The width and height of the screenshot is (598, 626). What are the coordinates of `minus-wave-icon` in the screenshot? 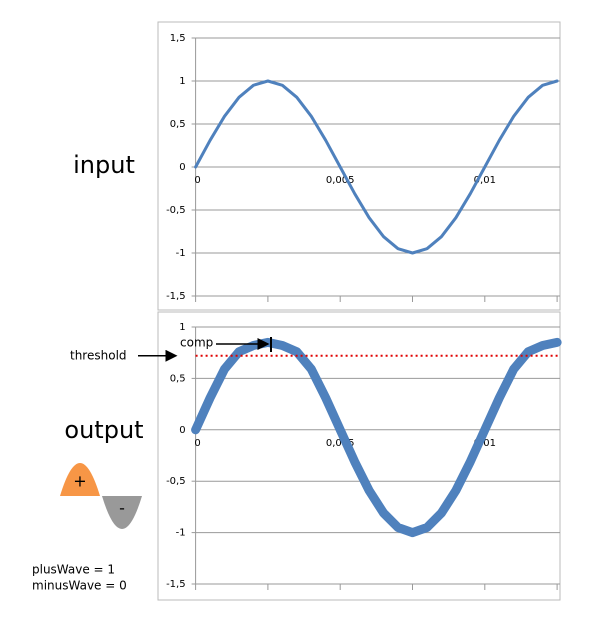 It's located at (122, 512).